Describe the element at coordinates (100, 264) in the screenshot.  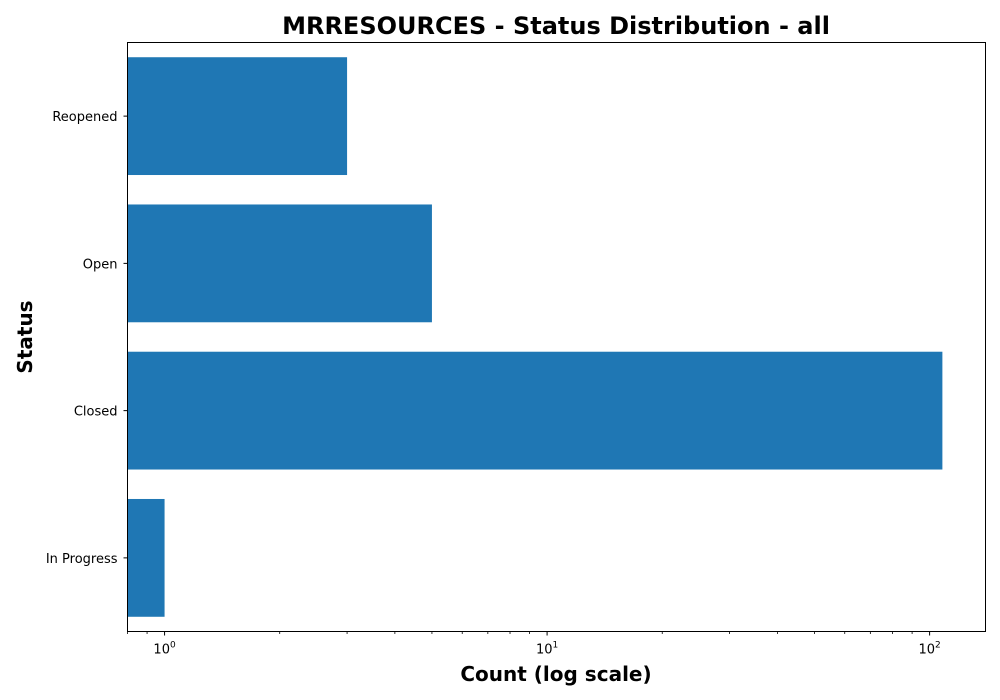
I see `y-tick-label-open: Open` at that location.